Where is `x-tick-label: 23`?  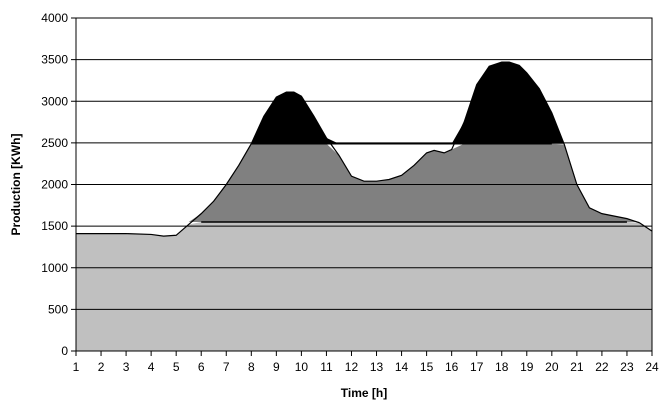
x-tick-label: 23 is located at coordinates (627, 367).